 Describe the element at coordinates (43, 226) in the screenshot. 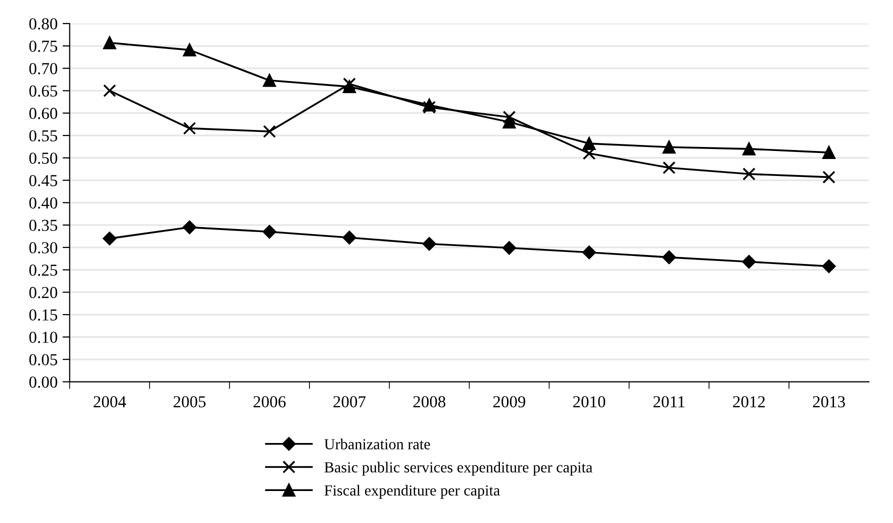

I see `y-tick-label: 0.35` at that location.